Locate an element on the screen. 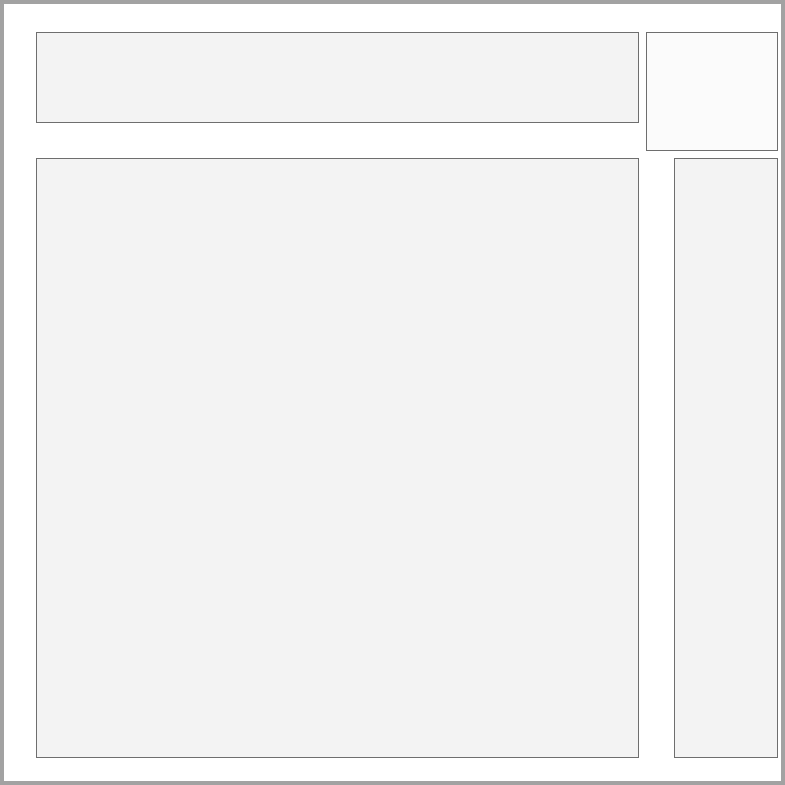 Image resolution: width=785 pixels, height=785 pixels. altitude-vs-distance-panel is located at coordinates (337, 77).